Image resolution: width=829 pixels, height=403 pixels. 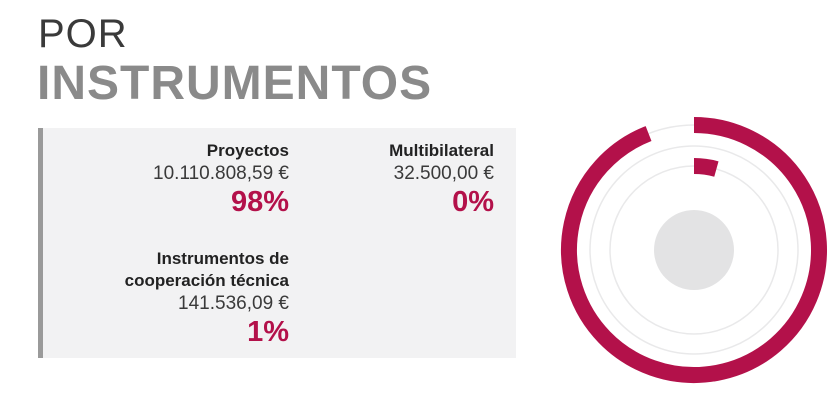 I want to click on title-por: POR, so click(x=83, y=34).